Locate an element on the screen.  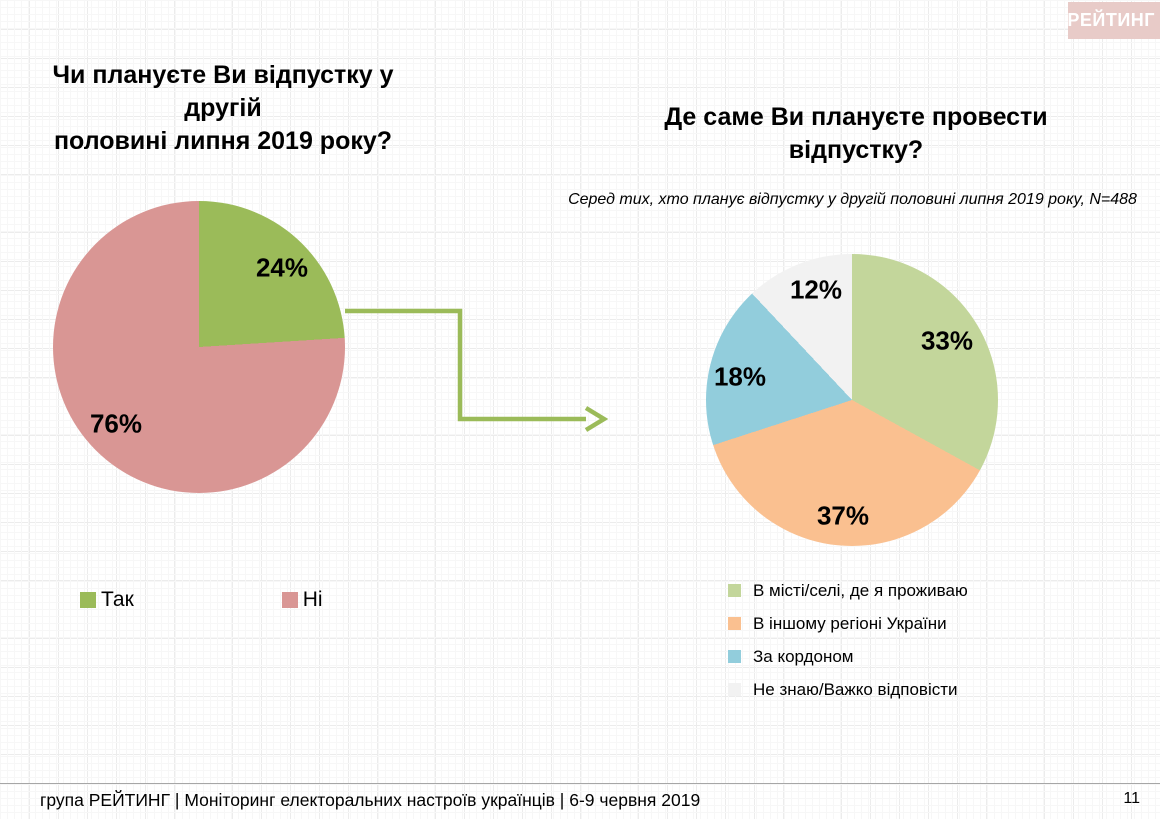
legend-item-yes: Так is located at coordinates (107, 600).